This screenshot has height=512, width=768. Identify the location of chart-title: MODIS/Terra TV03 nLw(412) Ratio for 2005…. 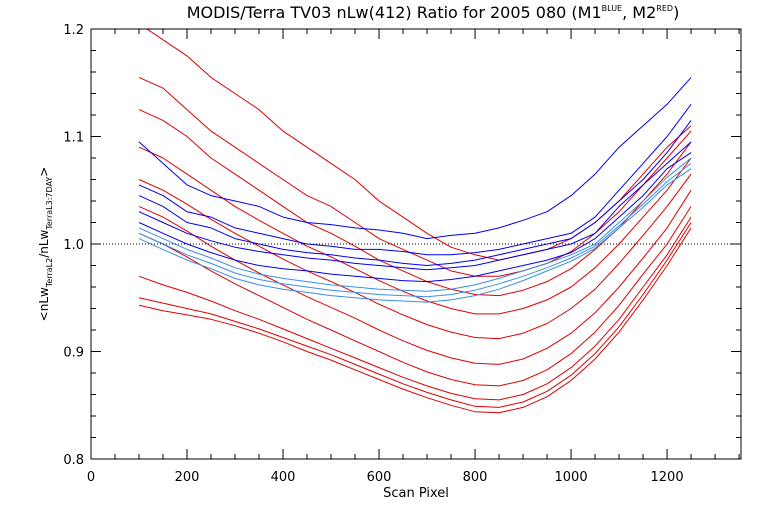
(433, 12).